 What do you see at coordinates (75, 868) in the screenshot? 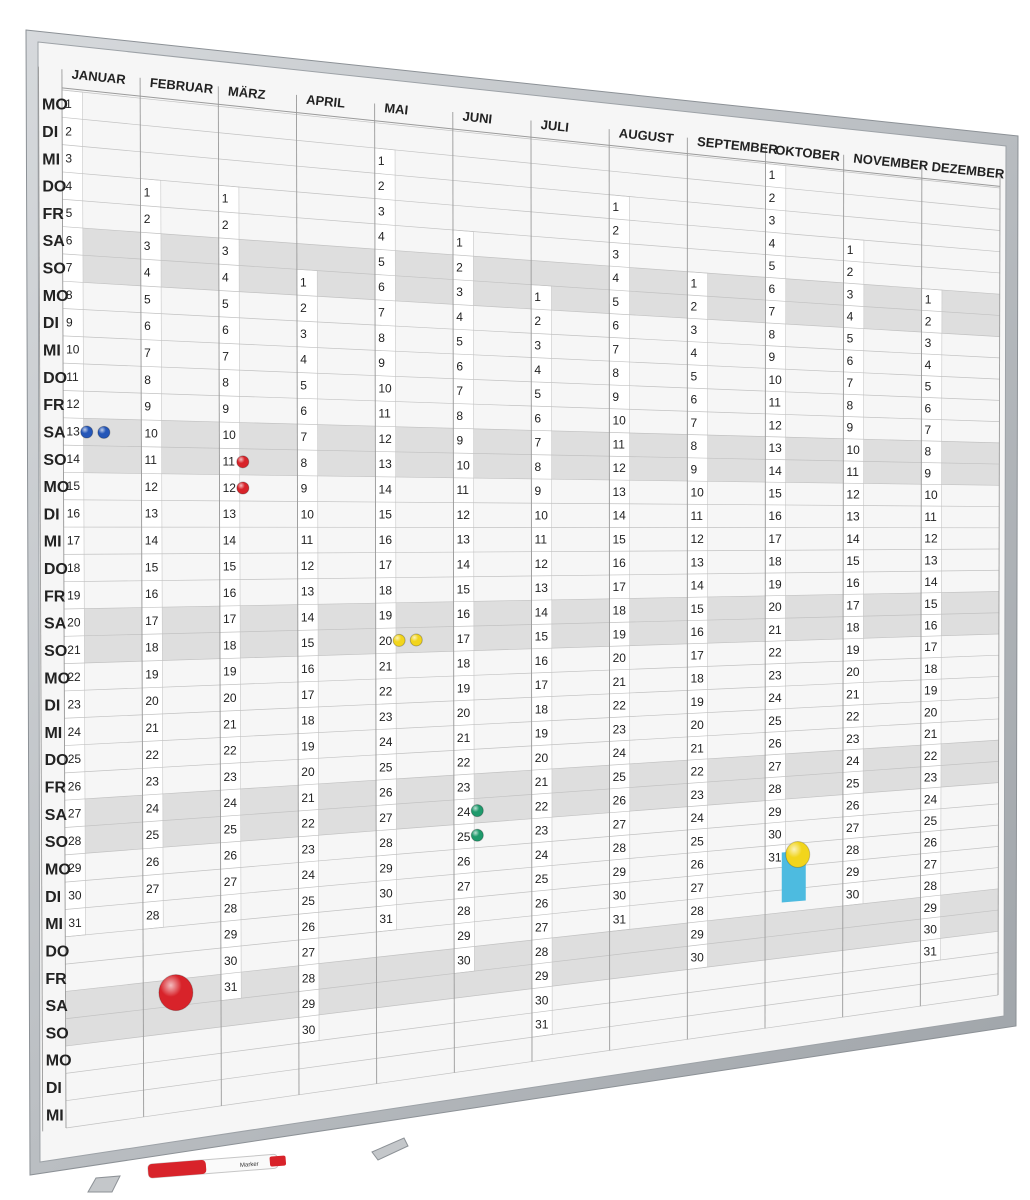
I see `day-number: 29` at bounding box center [75, 868].